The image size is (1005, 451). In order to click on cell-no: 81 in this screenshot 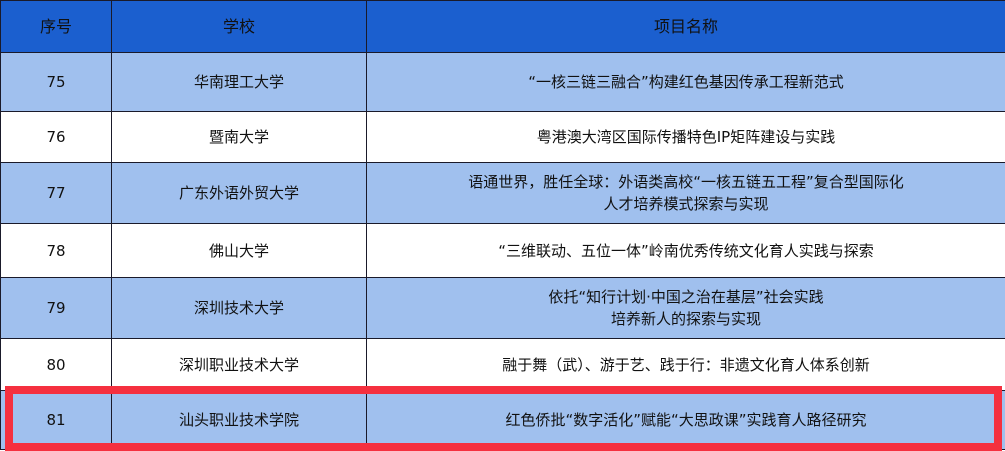, I will do `click(56, 420)`.